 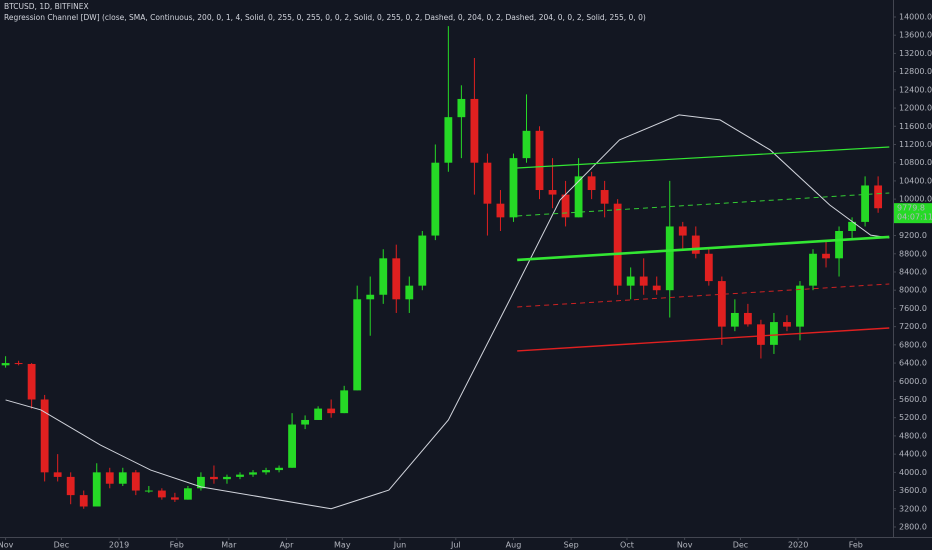 What do you see at coordinates (915, 144) in the screenshot?
I see `y-tick-label: 11200.0` at bounding box center [915, 144].